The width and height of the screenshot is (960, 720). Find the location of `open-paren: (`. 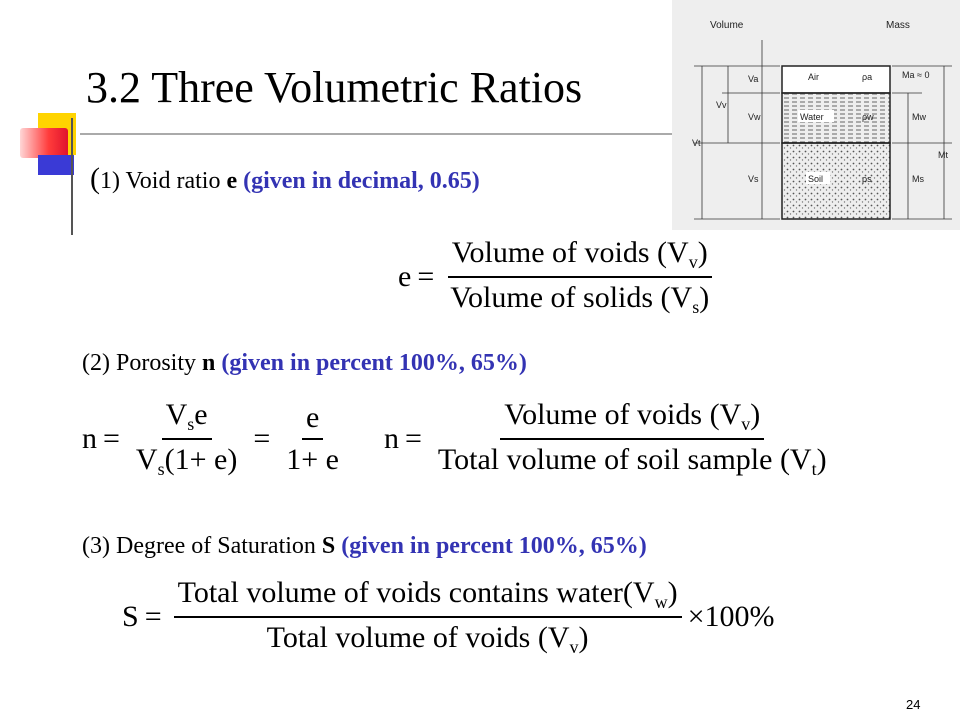

open-paren: ( is located at coordinates (95, 178).